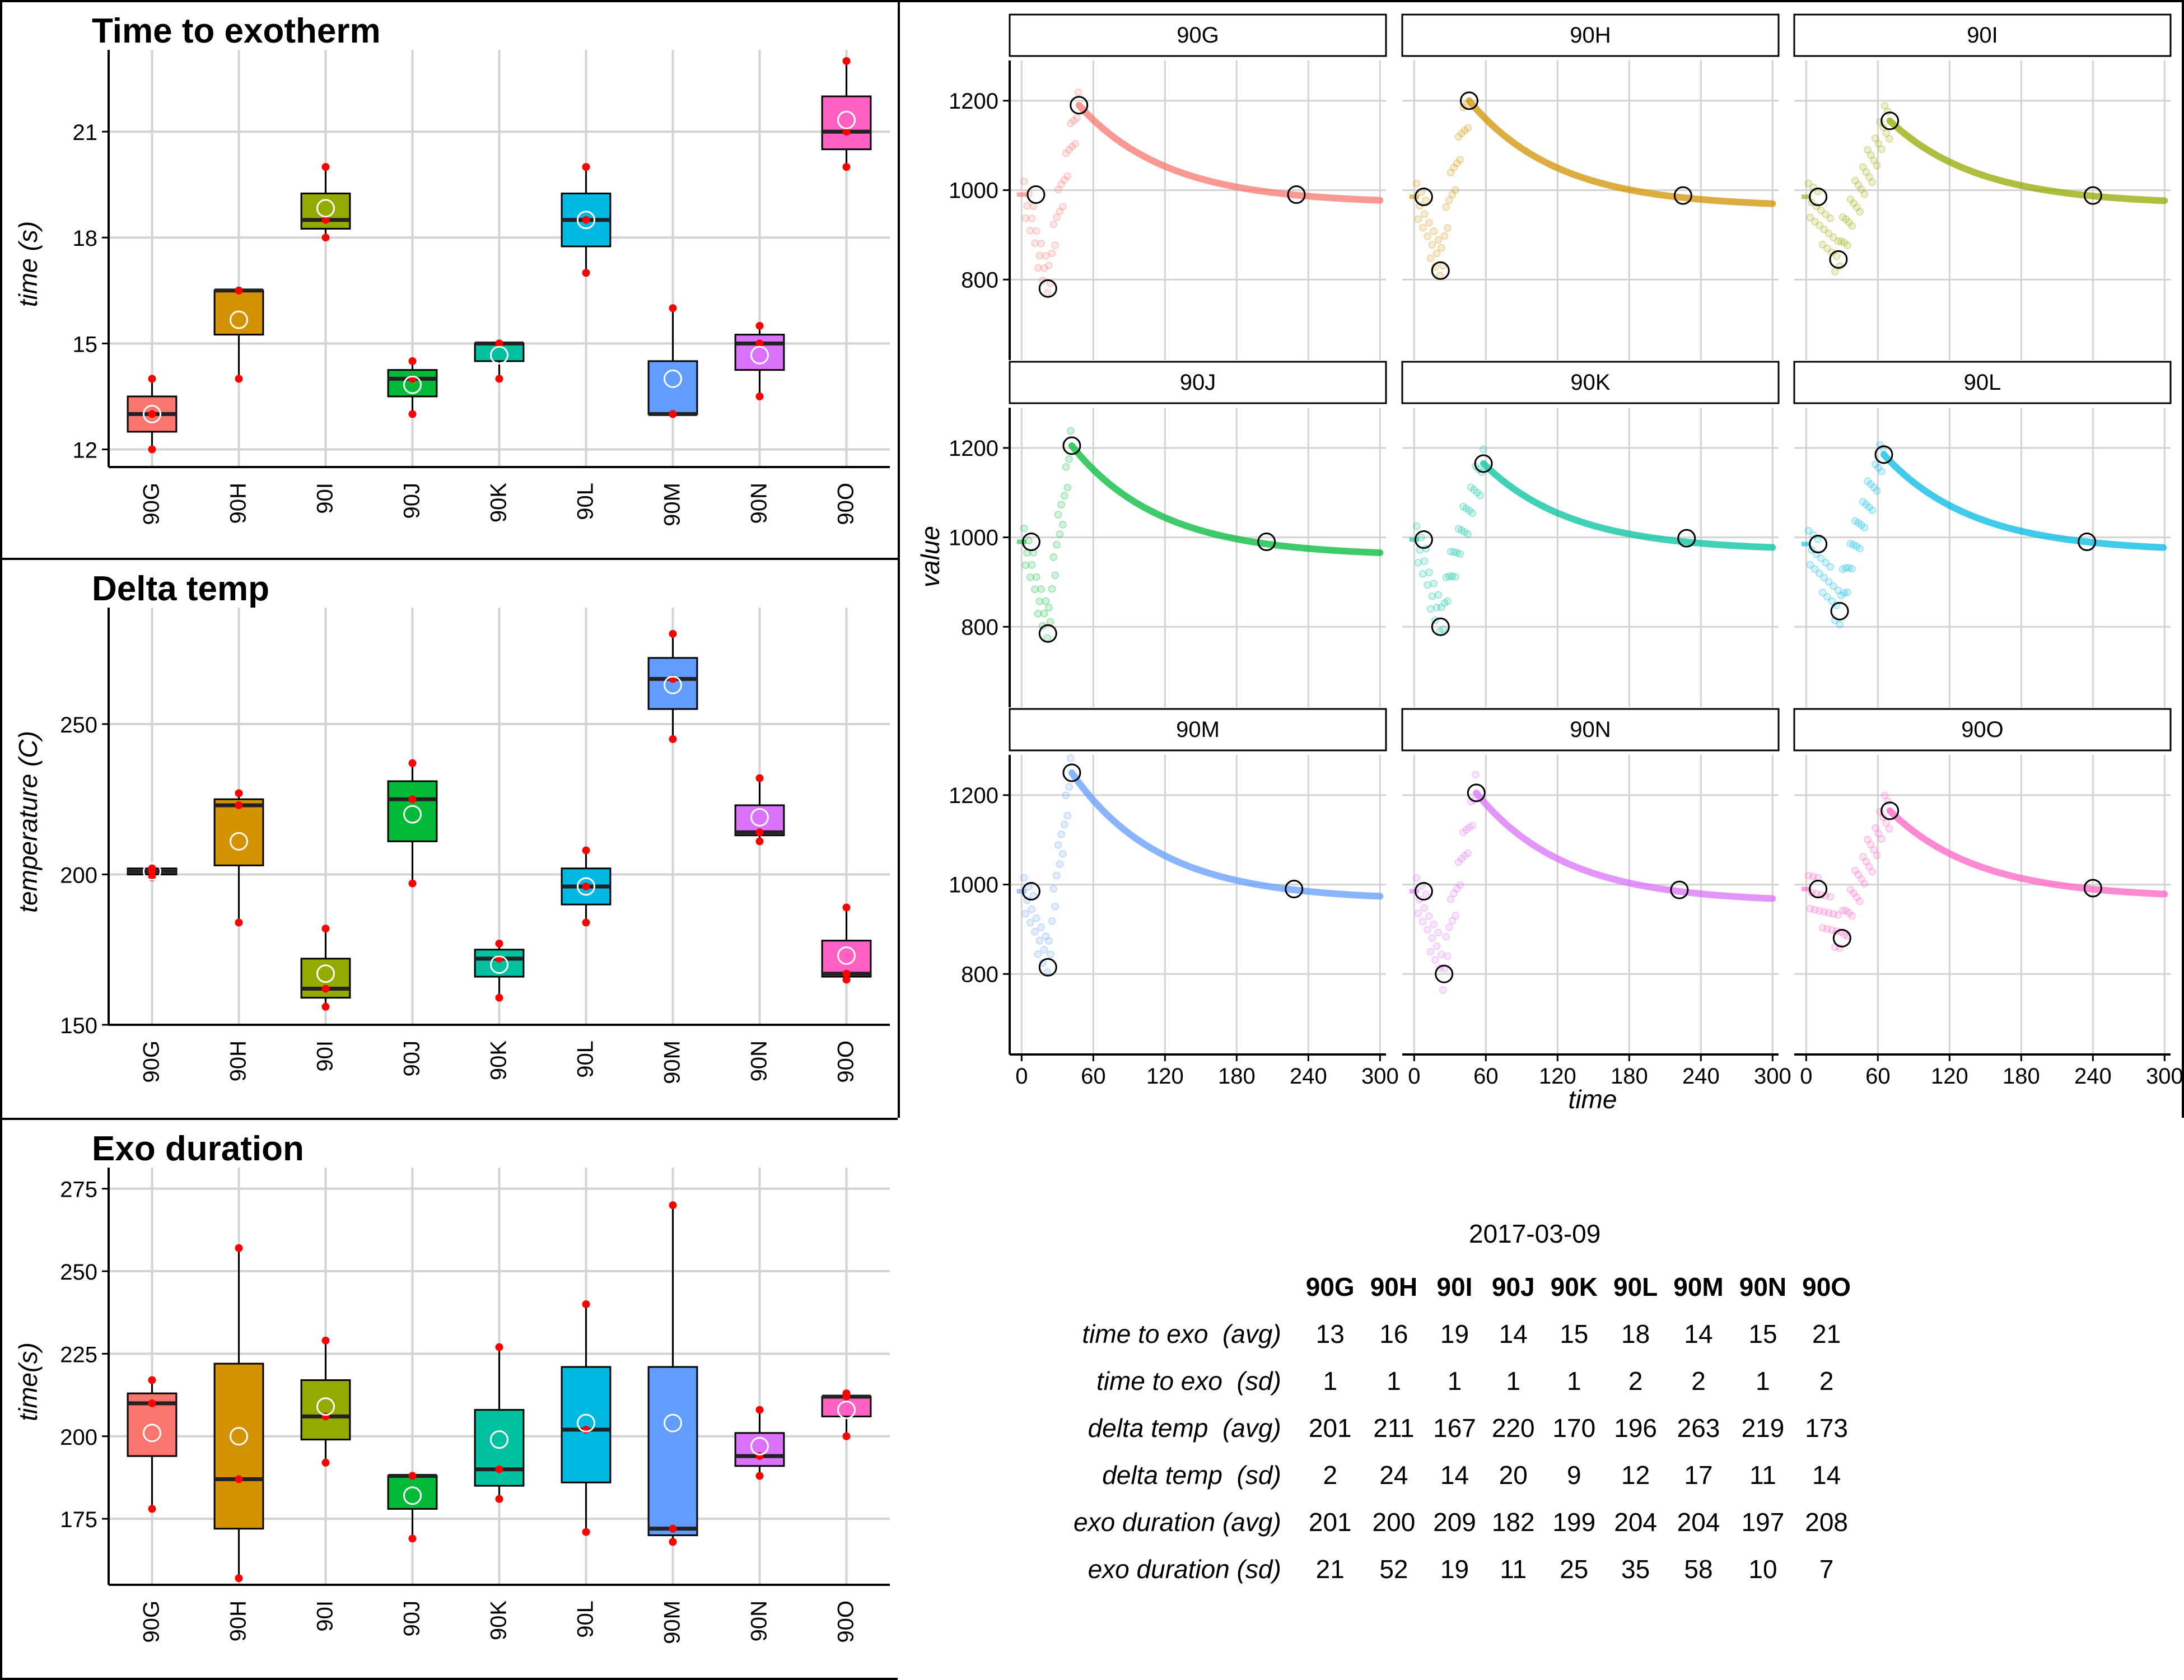 The image size is (2184, 1680). Describe the element at coordinates (846, 504) in the screenshot. I see `x-tick-label: 90O` at that location.